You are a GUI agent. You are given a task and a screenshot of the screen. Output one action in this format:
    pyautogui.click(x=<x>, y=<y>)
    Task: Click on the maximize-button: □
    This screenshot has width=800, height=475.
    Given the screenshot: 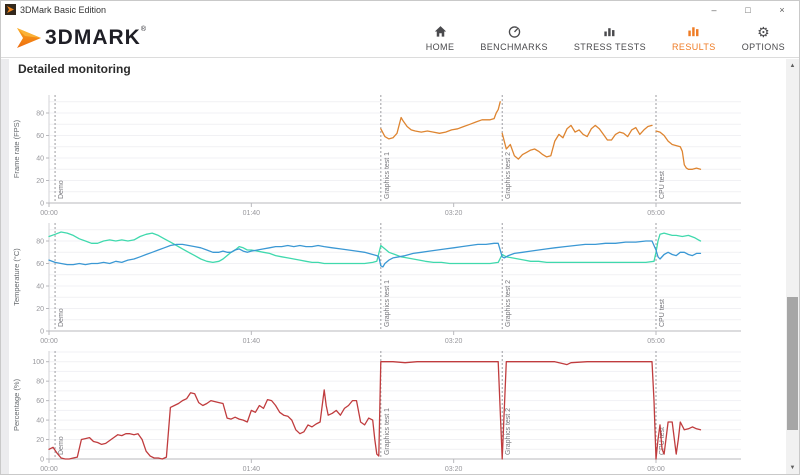 What is the action you would take?
    pyautogui.click(x=748, y=9)
    